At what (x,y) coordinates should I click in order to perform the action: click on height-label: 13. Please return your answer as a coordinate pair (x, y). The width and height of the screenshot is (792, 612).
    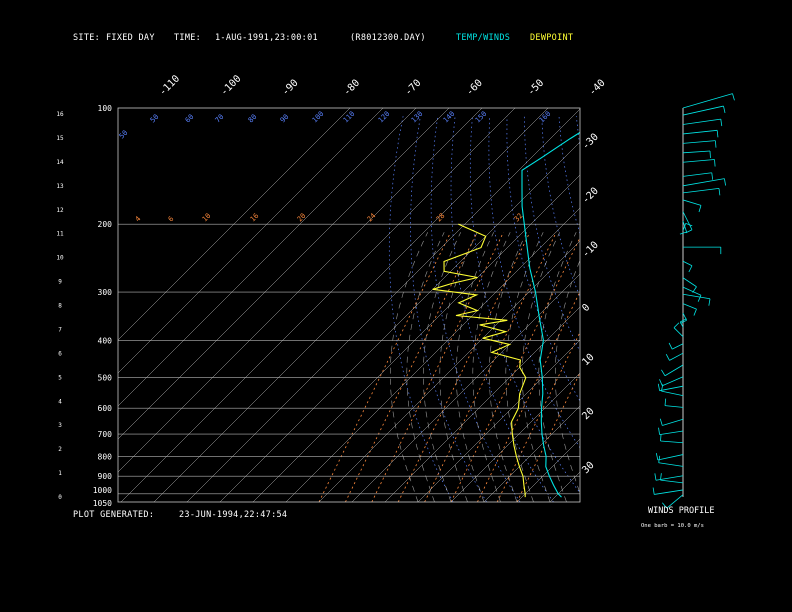
    Looking at the image, I should click on (60, 186).